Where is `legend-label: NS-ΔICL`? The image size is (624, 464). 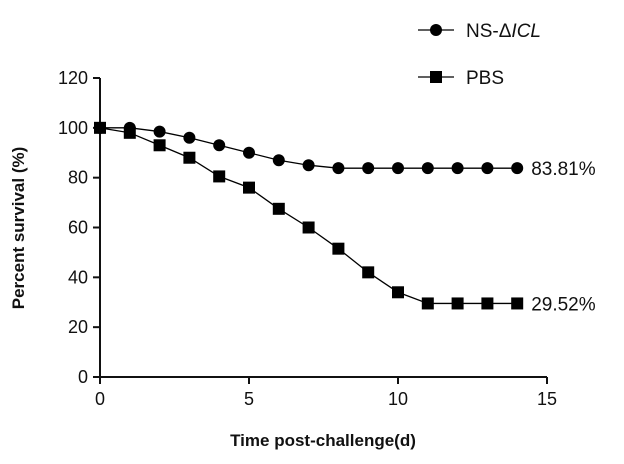 legend-label: NS-ΔICL is located at coordinates (503, 31).